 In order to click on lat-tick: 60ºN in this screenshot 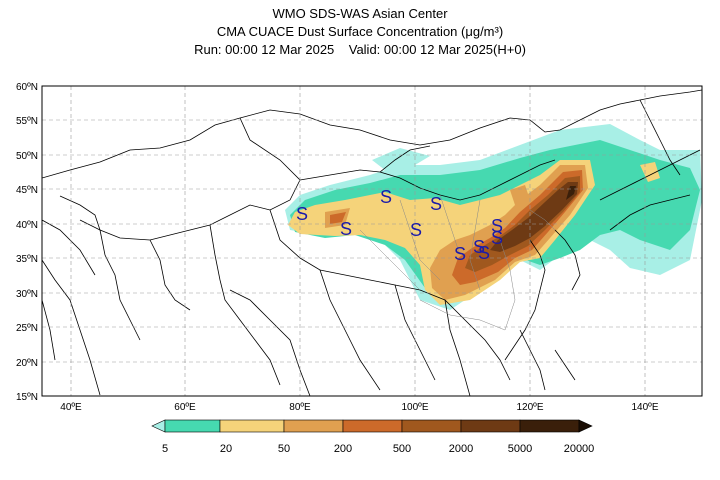, I will do `click(27, 87)`.